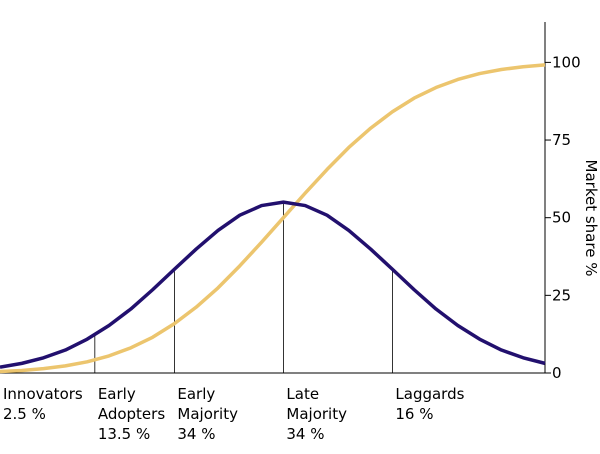  What do you see at coordinates (561, 295) in the screenshot?
I see `y-tick-label: 25` at bounding box center [561, 295].